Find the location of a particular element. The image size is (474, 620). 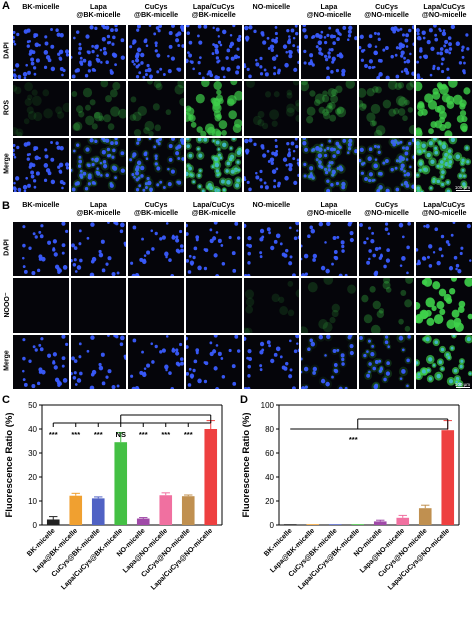

panel-b-label: B is located at coordinates (6, 206).